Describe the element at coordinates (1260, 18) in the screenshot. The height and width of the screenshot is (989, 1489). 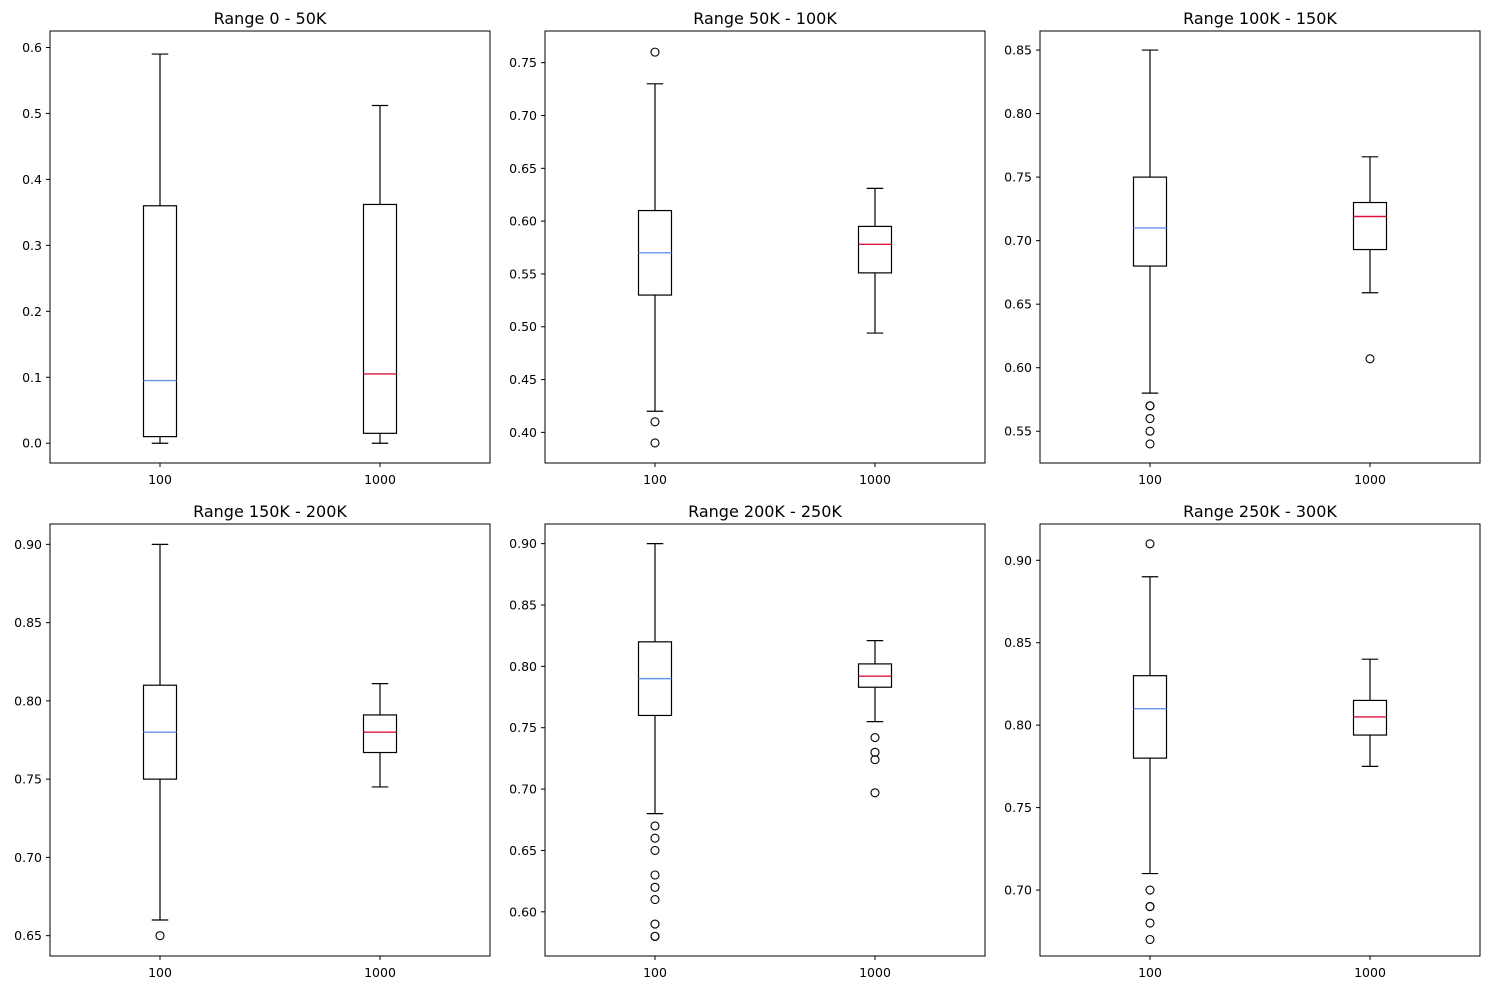
I see `subplot-title: Range 100K - 150K` at that location.